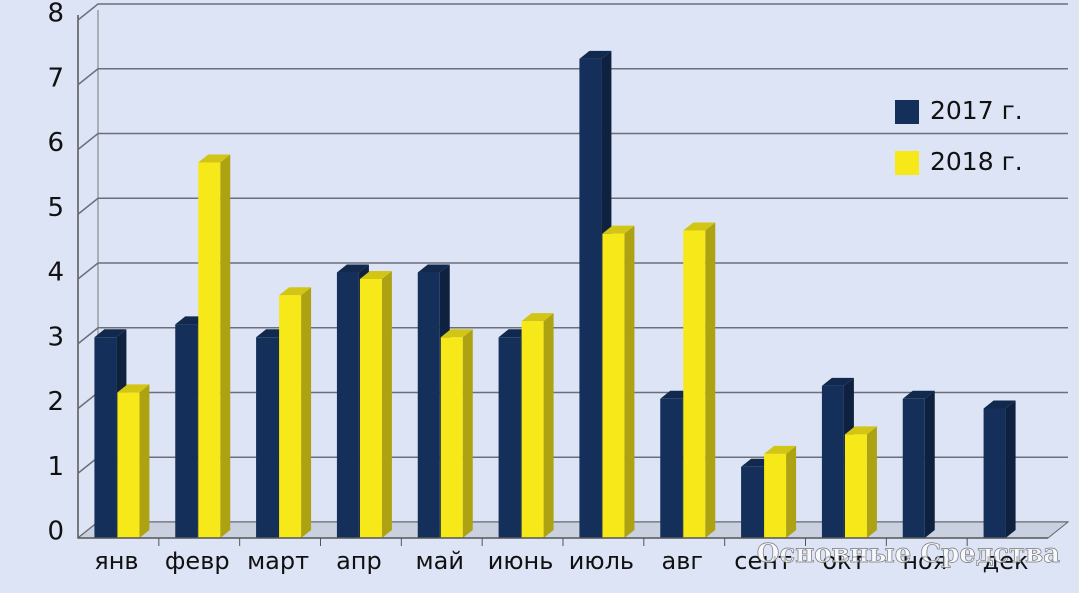 The width and height of the screenshot is (1079, 593). Describe the element at coordinates (55, 532) in the screenshot. I see `y-tick-label: 0` at that location.